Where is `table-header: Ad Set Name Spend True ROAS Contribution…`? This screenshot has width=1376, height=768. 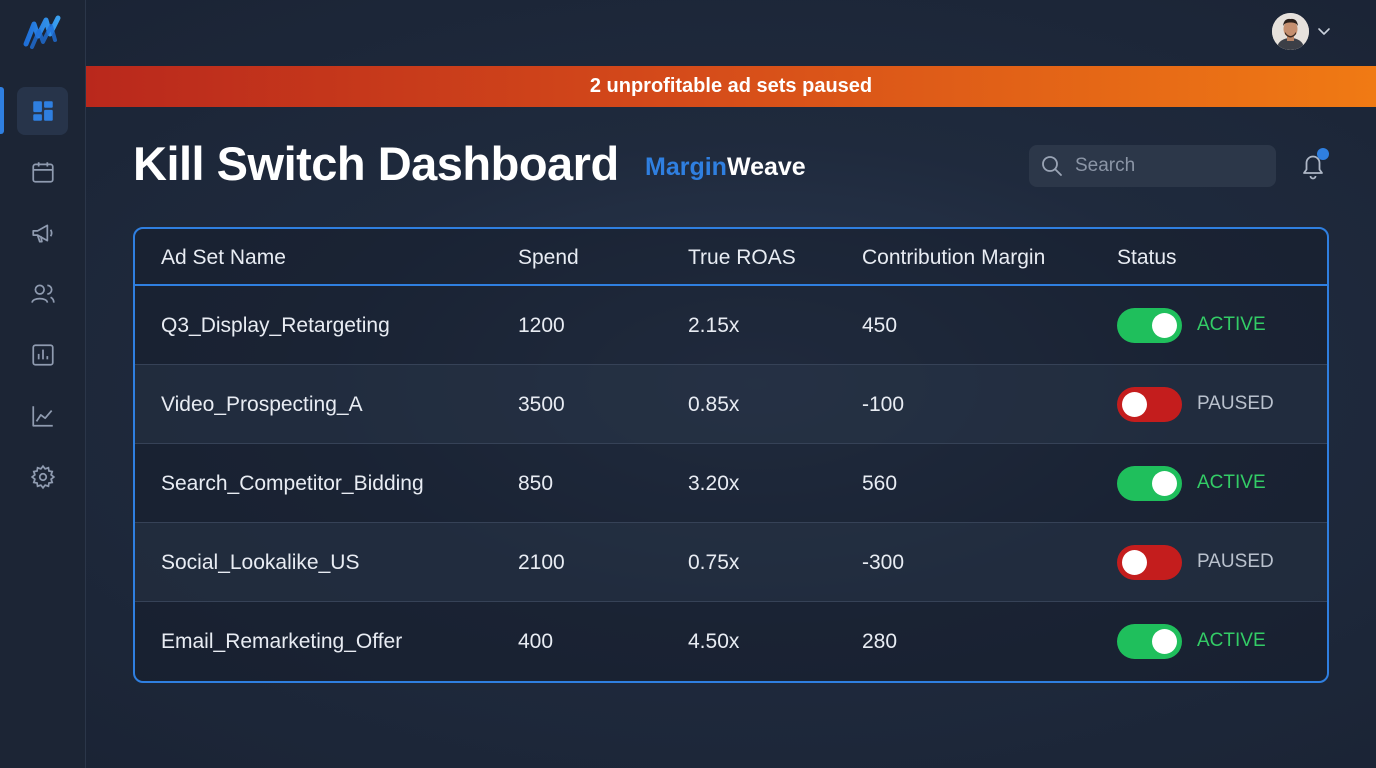 table-header: Ad Set Name Spend True ROAS Contribution… is located at coordinates (731, 257).